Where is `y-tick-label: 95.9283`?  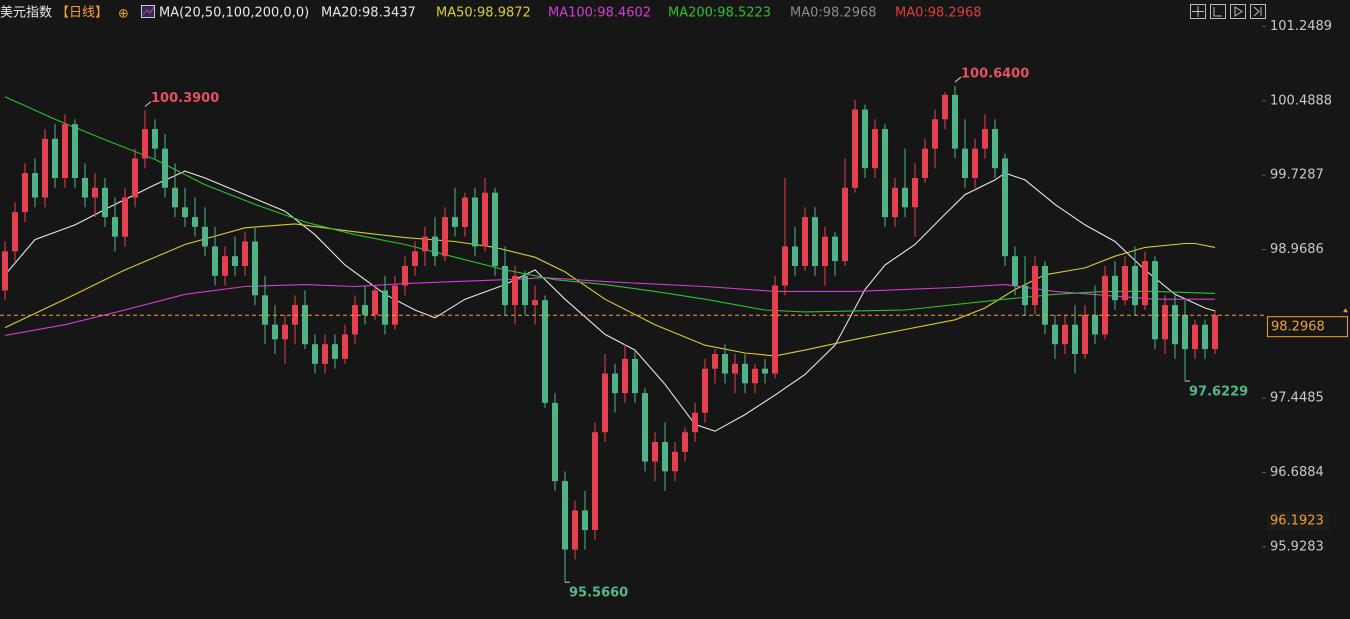
y-tick-label: 95.9283 is located at coordinates (1297, 546).